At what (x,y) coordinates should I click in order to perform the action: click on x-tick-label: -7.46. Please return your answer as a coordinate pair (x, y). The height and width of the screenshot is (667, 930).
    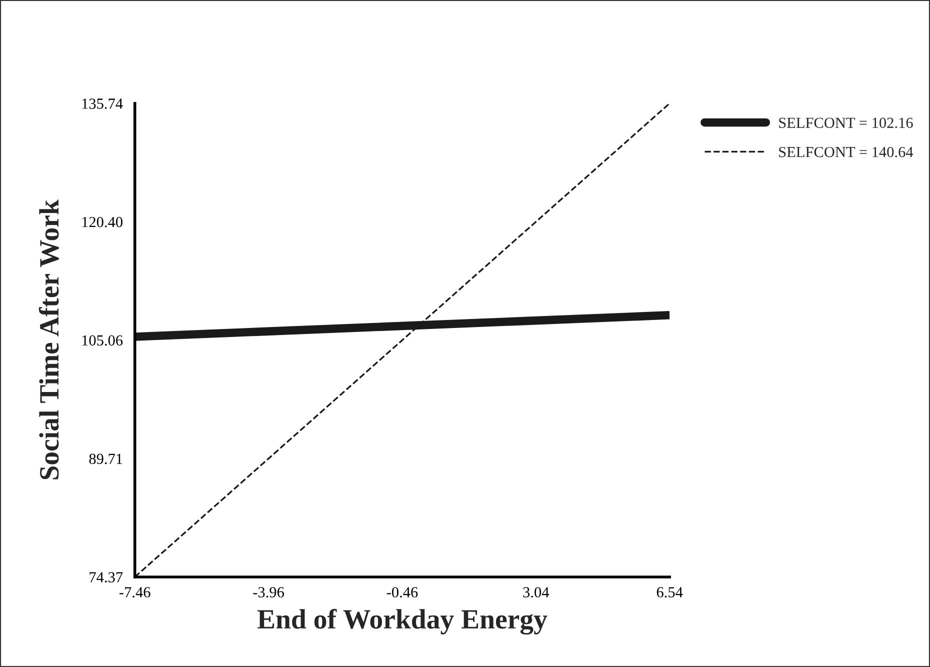
    Looking at the image, I should click on (135, 592).